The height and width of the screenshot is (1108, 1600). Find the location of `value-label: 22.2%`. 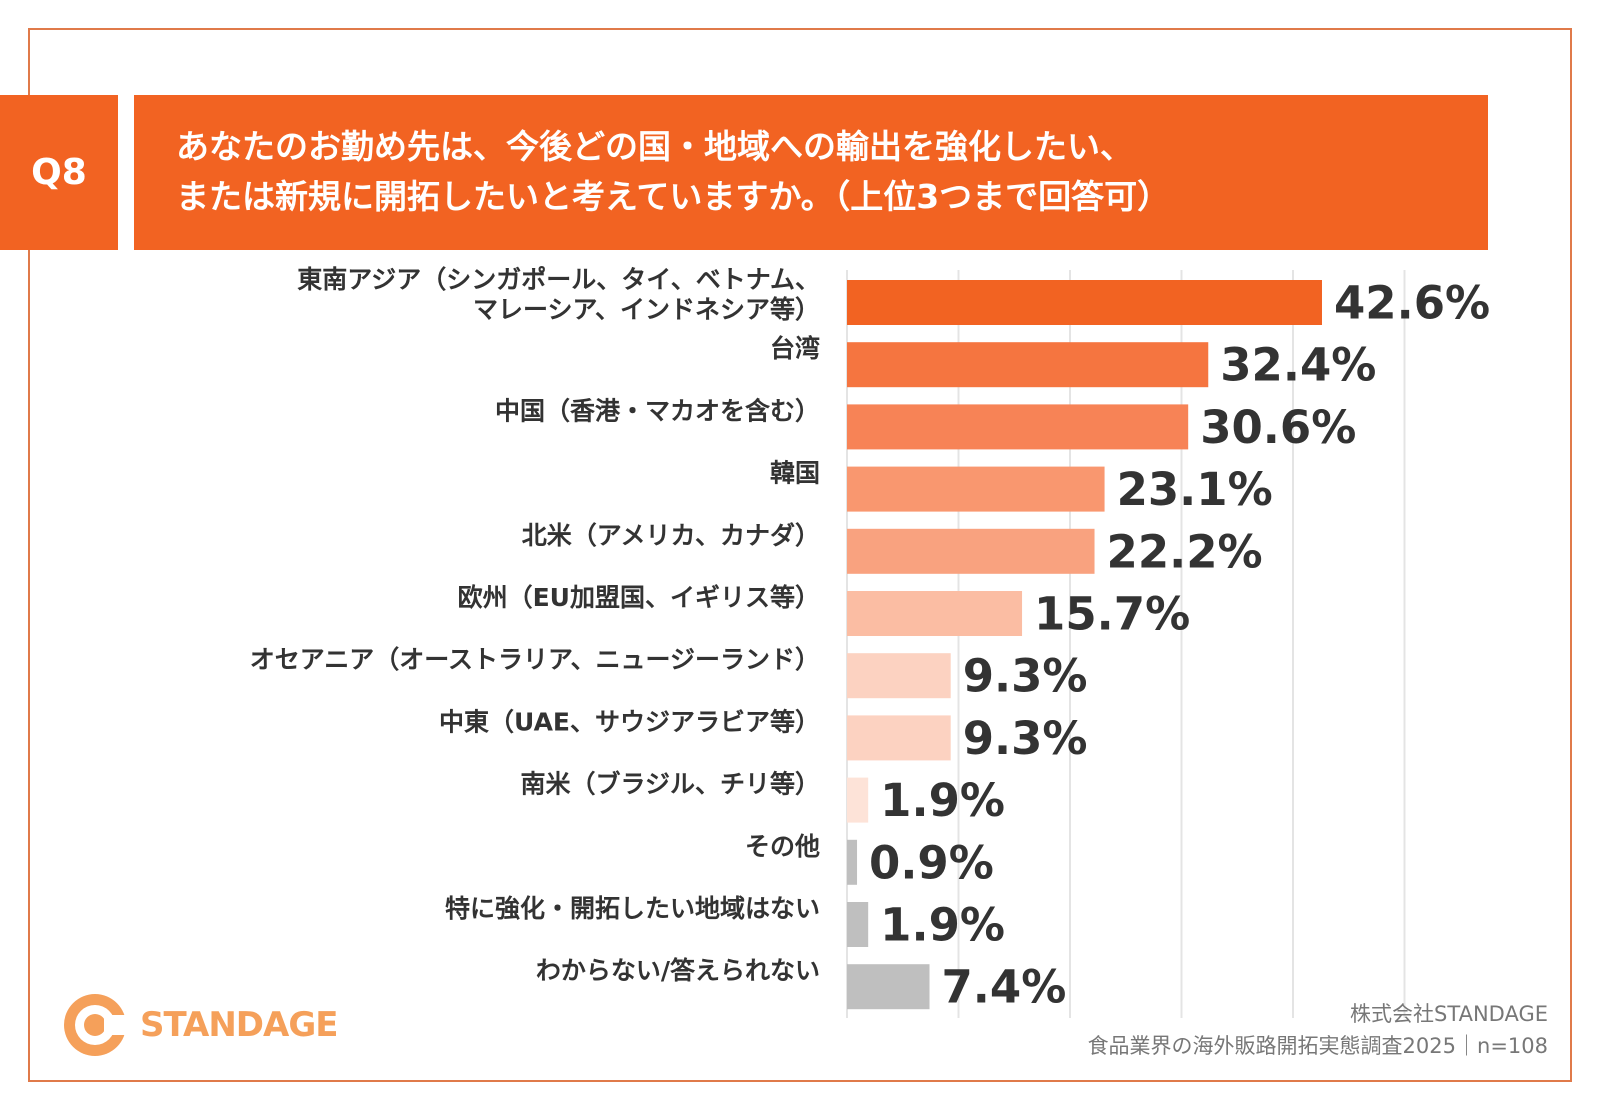

value-label: 22.2% is located at coordinates (1185, 551).